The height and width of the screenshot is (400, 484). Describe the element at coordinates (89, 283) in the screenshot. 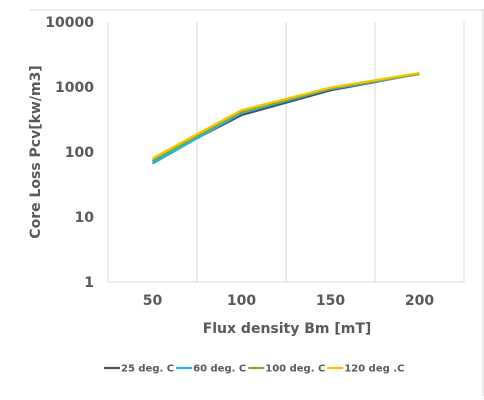

I see `y-tick-label: 1` at that location.